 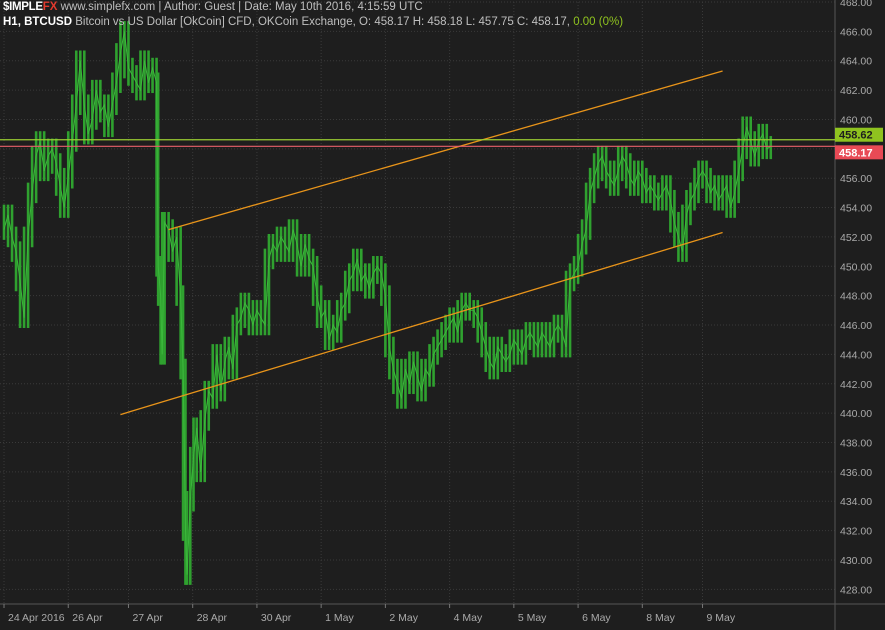 I want to click on logo-part2: FX, so click(x=50, y=7).